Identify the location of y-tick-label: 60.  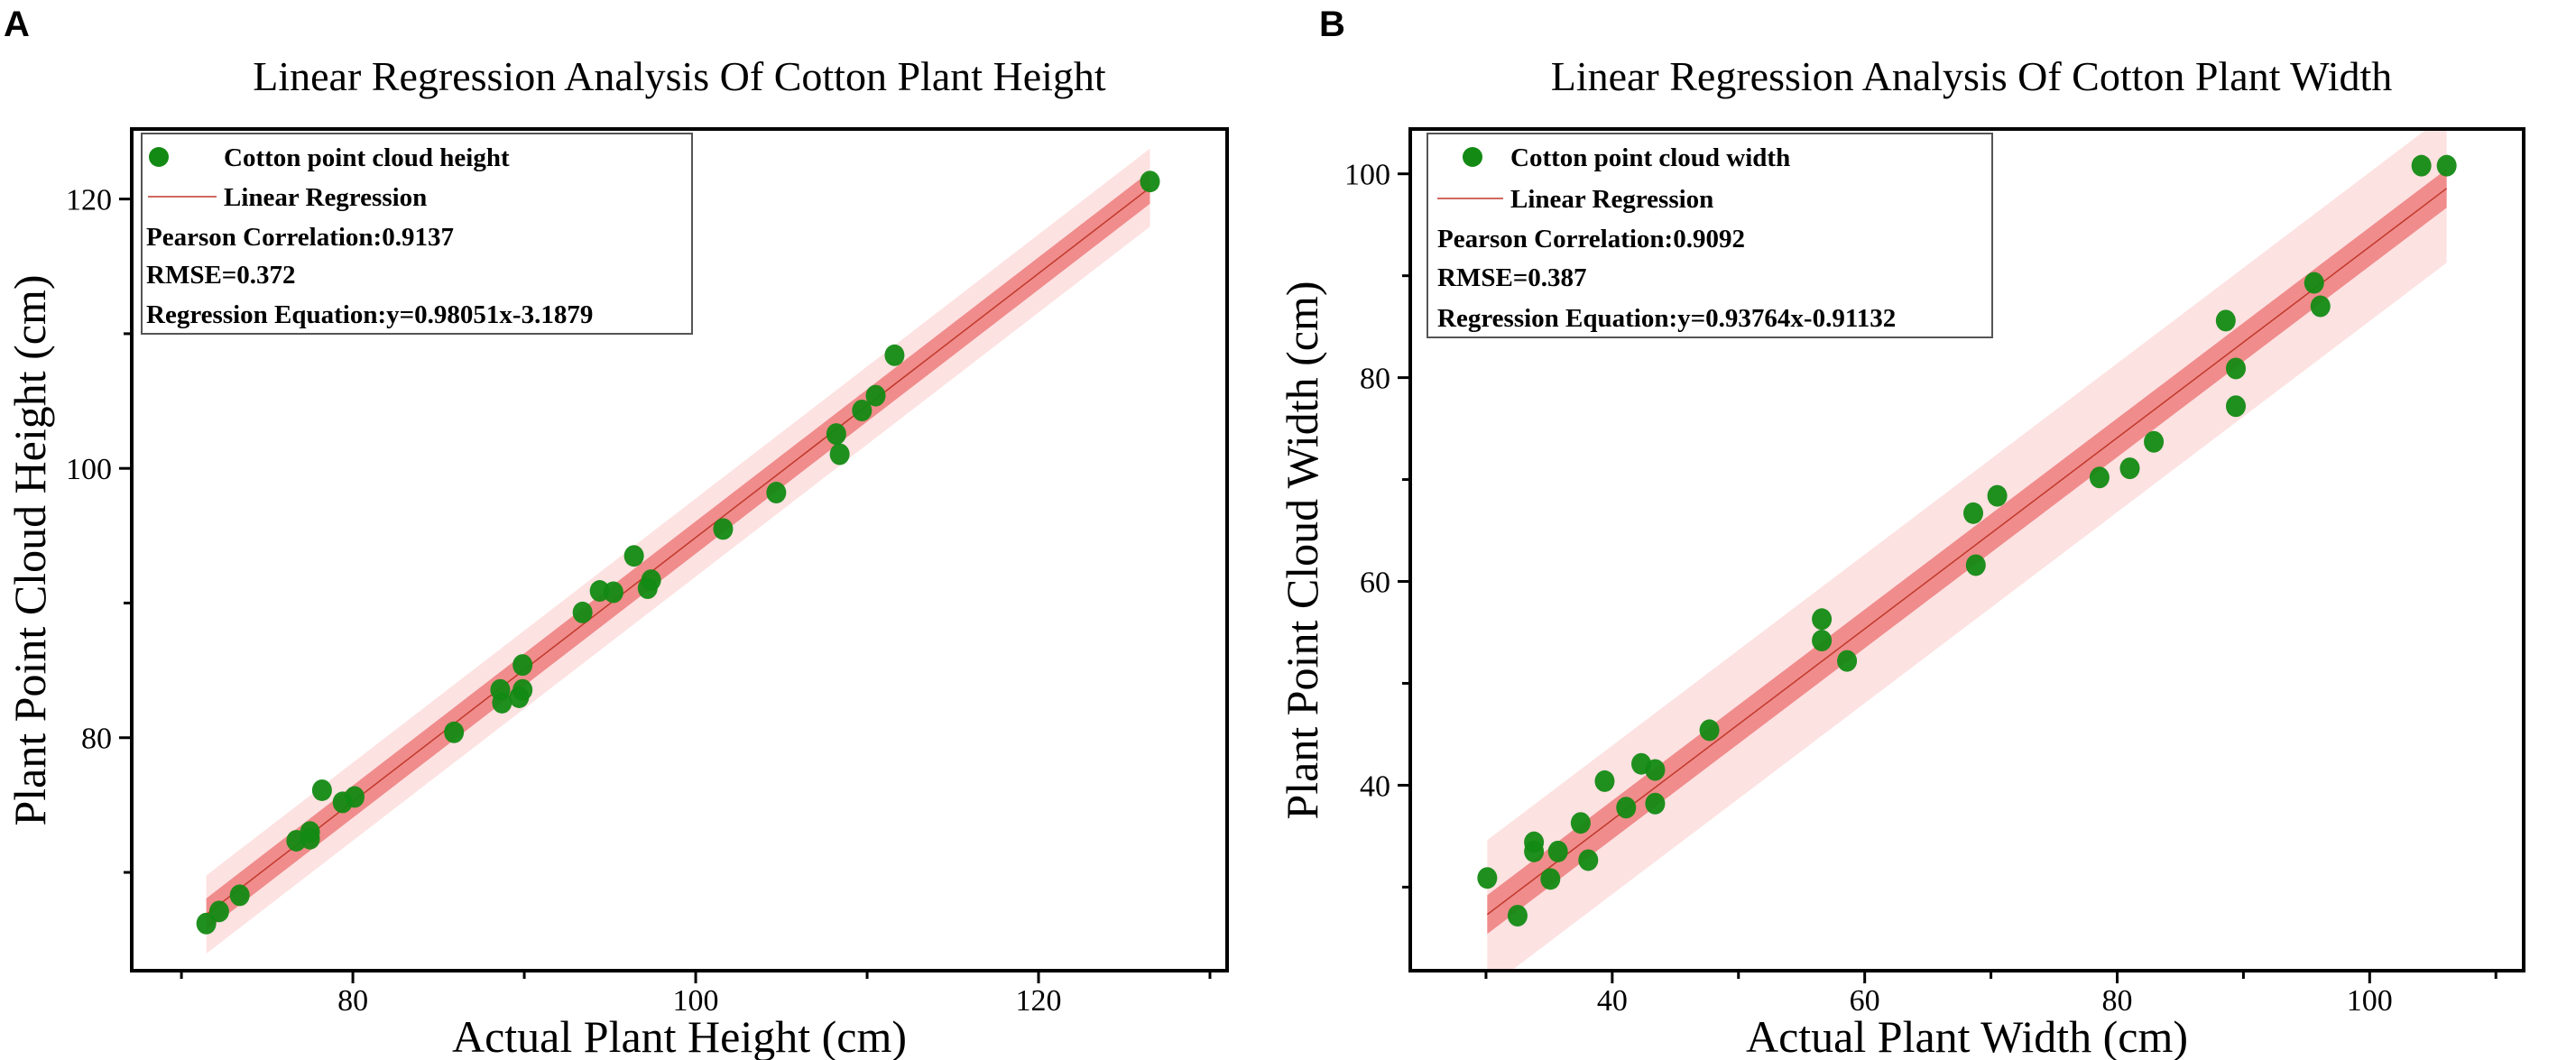
(1375, 583).